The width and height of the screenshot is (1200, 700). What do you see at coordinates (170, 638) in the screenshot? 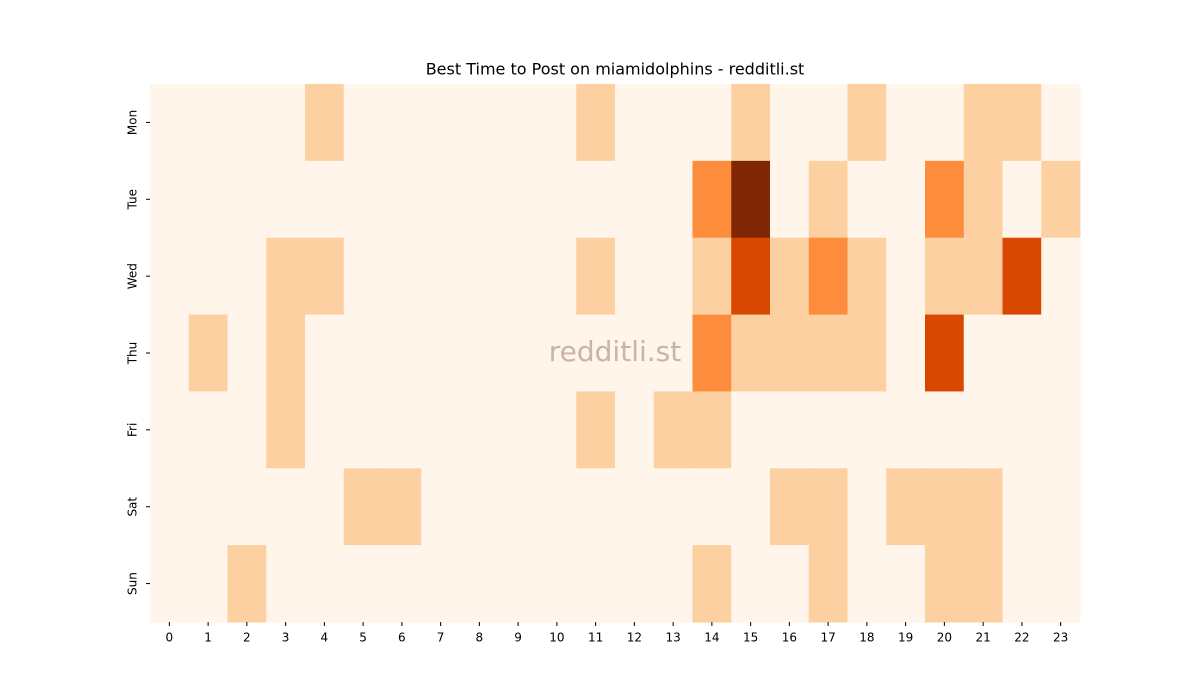
I see `x-tick-label: 0` at bounding box center [170, 638].